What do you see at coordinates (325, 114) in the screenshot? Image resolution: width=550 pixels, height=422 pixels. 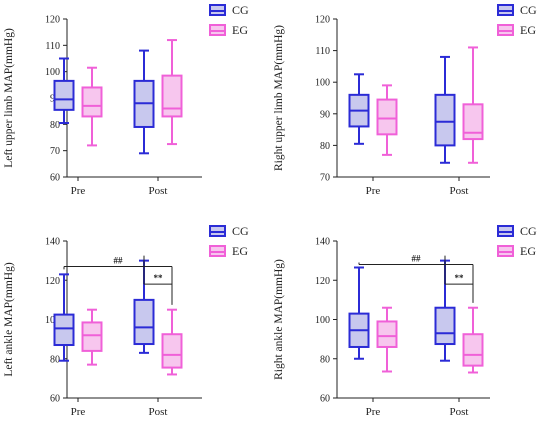 I see `y-tick-label: 90` at bounding box center [325, 114].